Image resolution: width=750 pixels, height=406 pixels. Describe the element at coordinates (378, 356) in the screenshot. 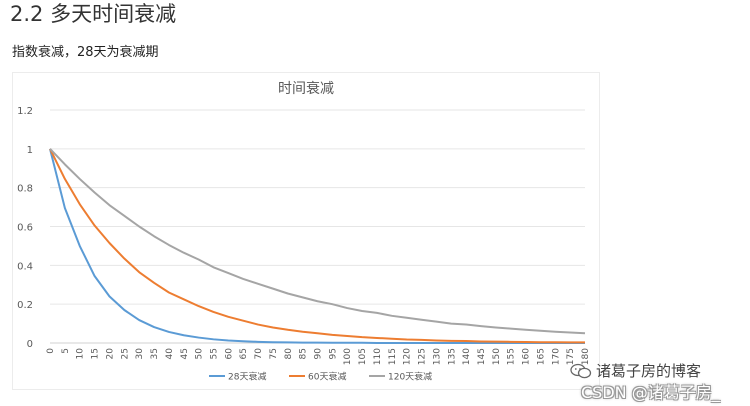

I see `x-tick-label: 110` at that location.